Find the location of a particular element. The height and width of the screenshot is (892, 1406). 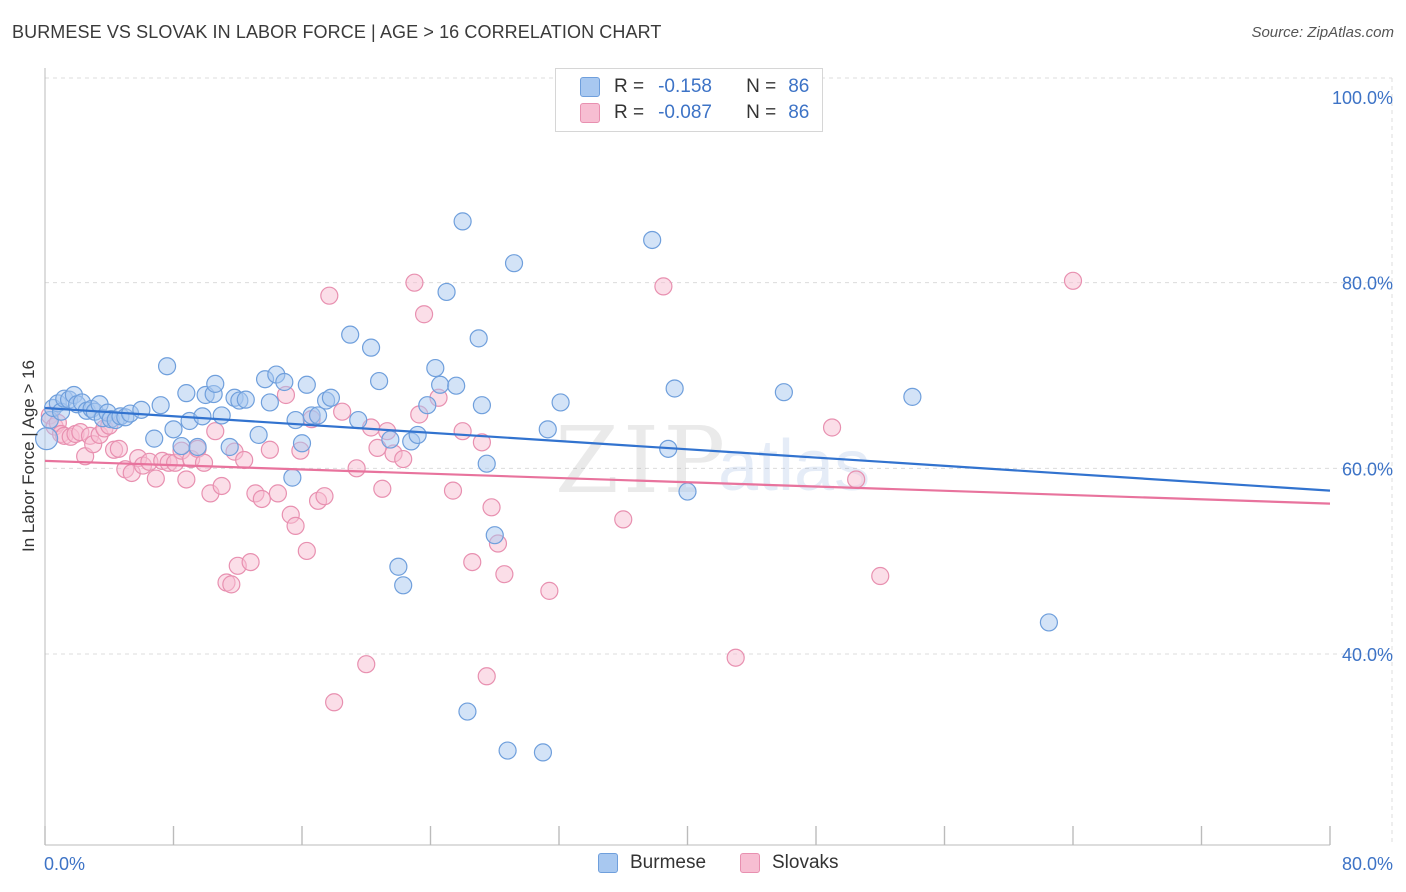

legend-n-label: N = is located at coordinates (761, 86).